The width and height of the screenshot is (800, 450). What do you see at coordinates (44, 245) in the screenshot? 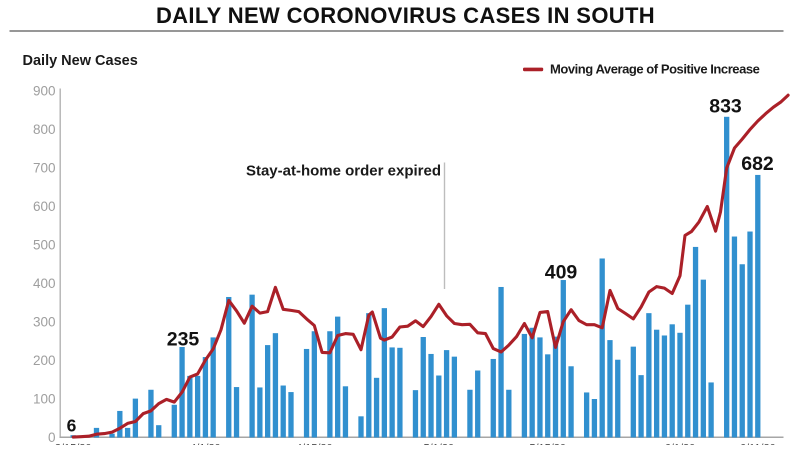
I see `svg-text: 500` at bounding box center [44, 245].